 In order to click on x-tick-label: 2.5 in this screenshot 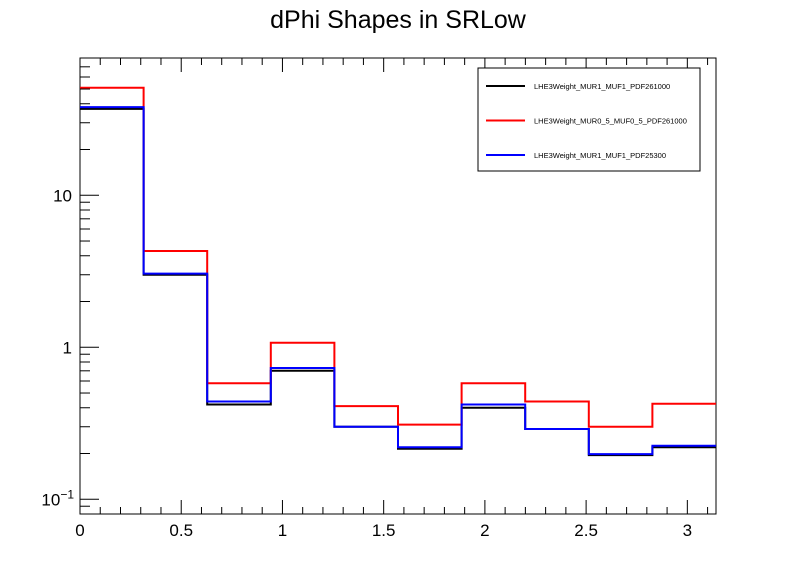, I will do `click(586, 530)`.